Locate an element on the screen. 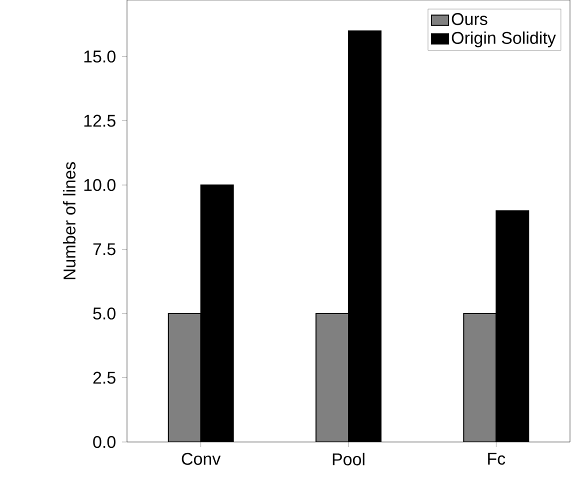 This screenshot has height=488, width=577. y-axis-title: Number of lines is located at coordinates (69, 221).